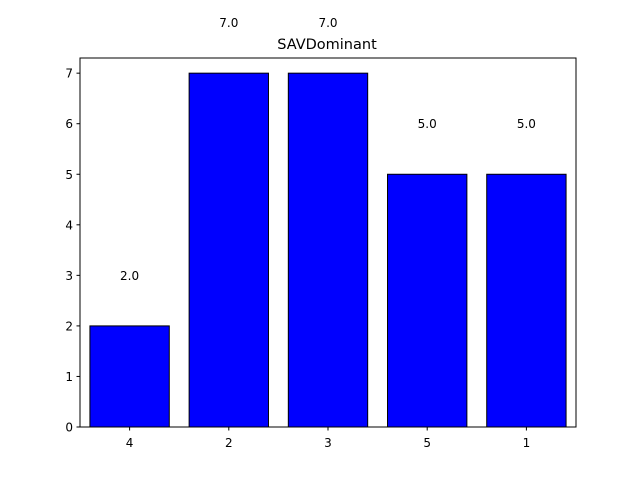 Image resolution: width=640 pixels, height=484 pixels. I want to click on y-tick-label: 3, so click(69, 276).